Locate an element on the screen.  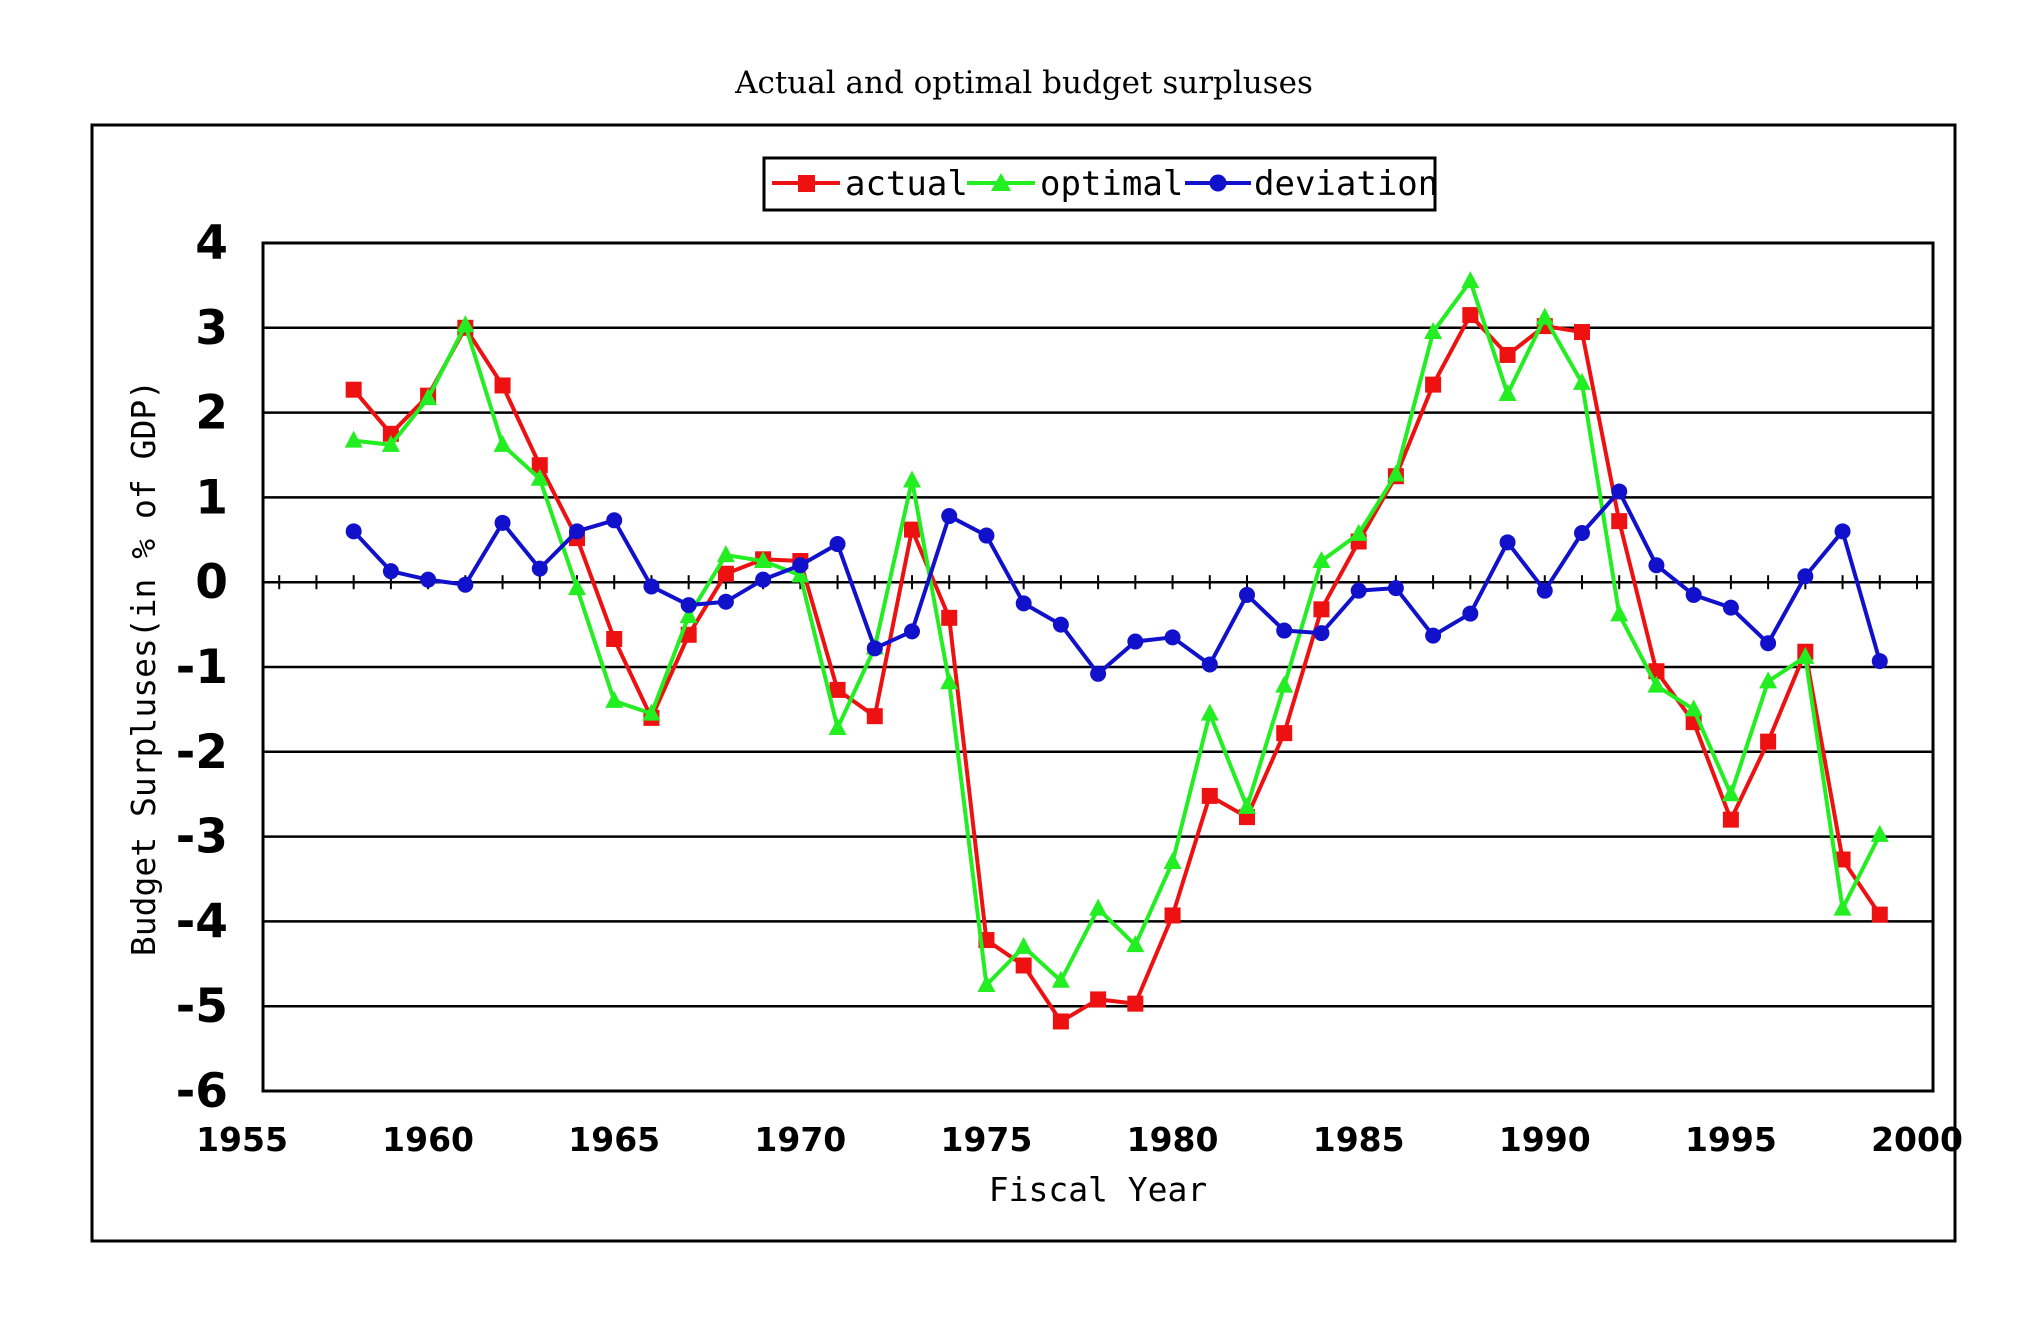
y-tick-label: 0 is located at coordinates (211, 582).